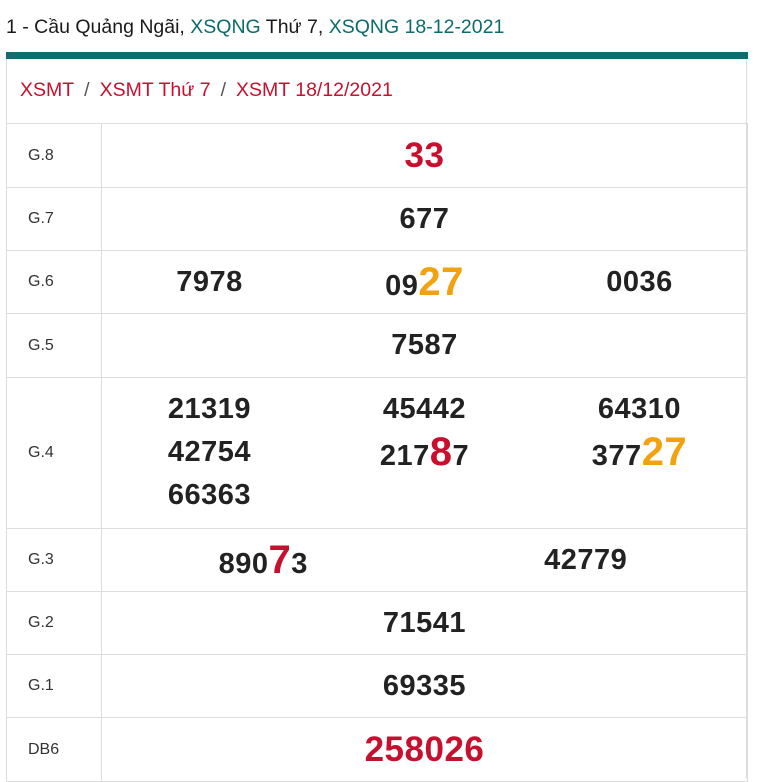 This screenshot has width=757, height=782. What do you see at coordinates (424, 345) in the screenshot?
I see `prize-number: 7587` at bounding box center [424, 345].